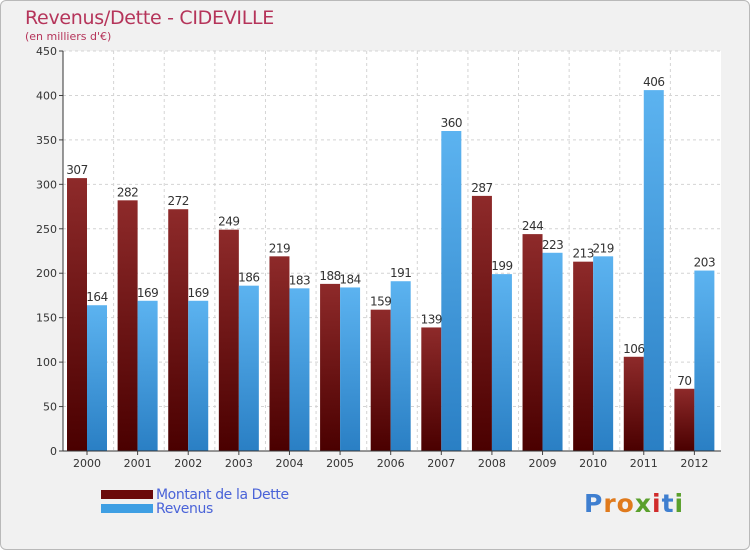  I want to click on bar-revenus-2011, so click(653, 270).